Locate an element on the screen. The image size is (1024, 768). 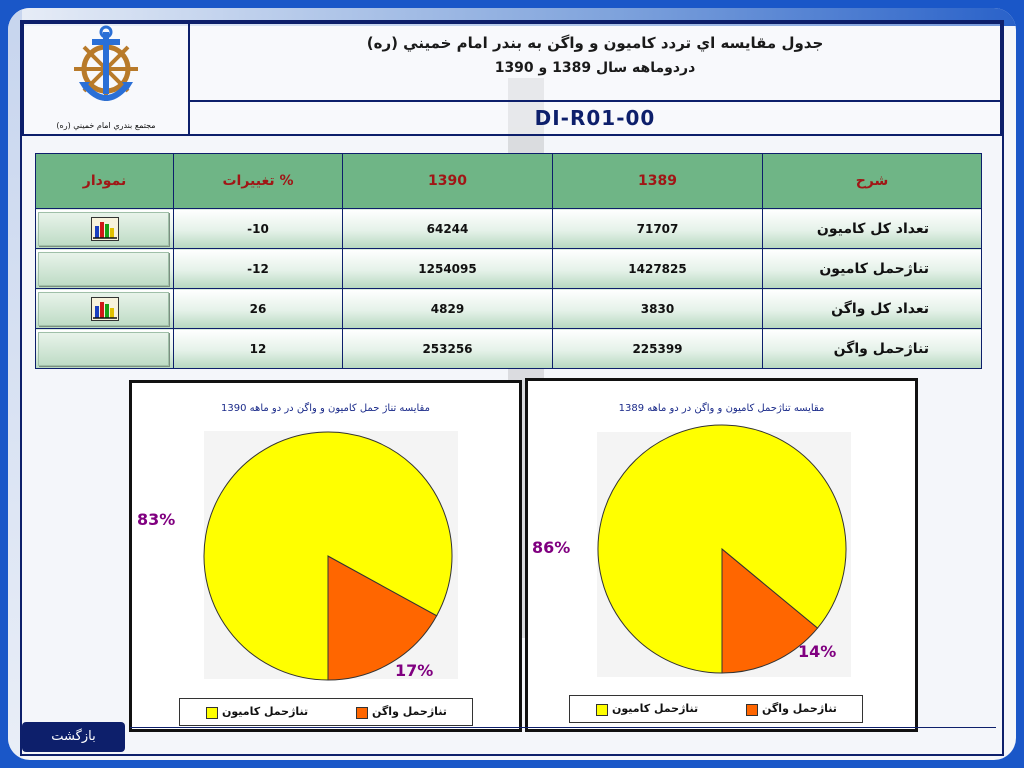
value-1389: 3830 is located at coordinates (657, 308).